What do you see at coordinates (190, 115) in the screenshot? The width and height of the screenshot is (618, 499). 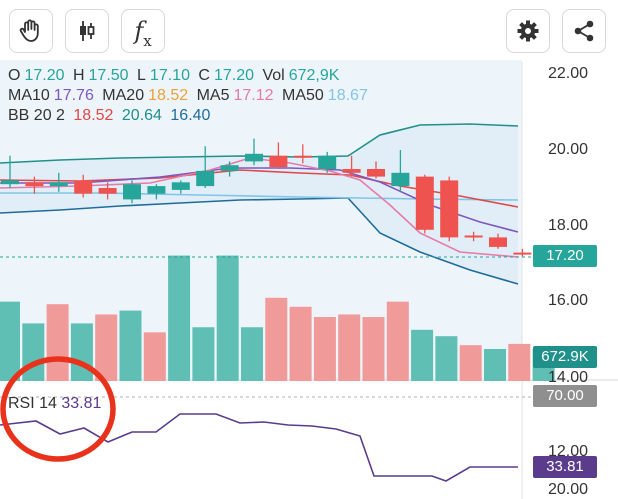 I see `bb-lower-value: 16.40` at bounding box center [190, 115].